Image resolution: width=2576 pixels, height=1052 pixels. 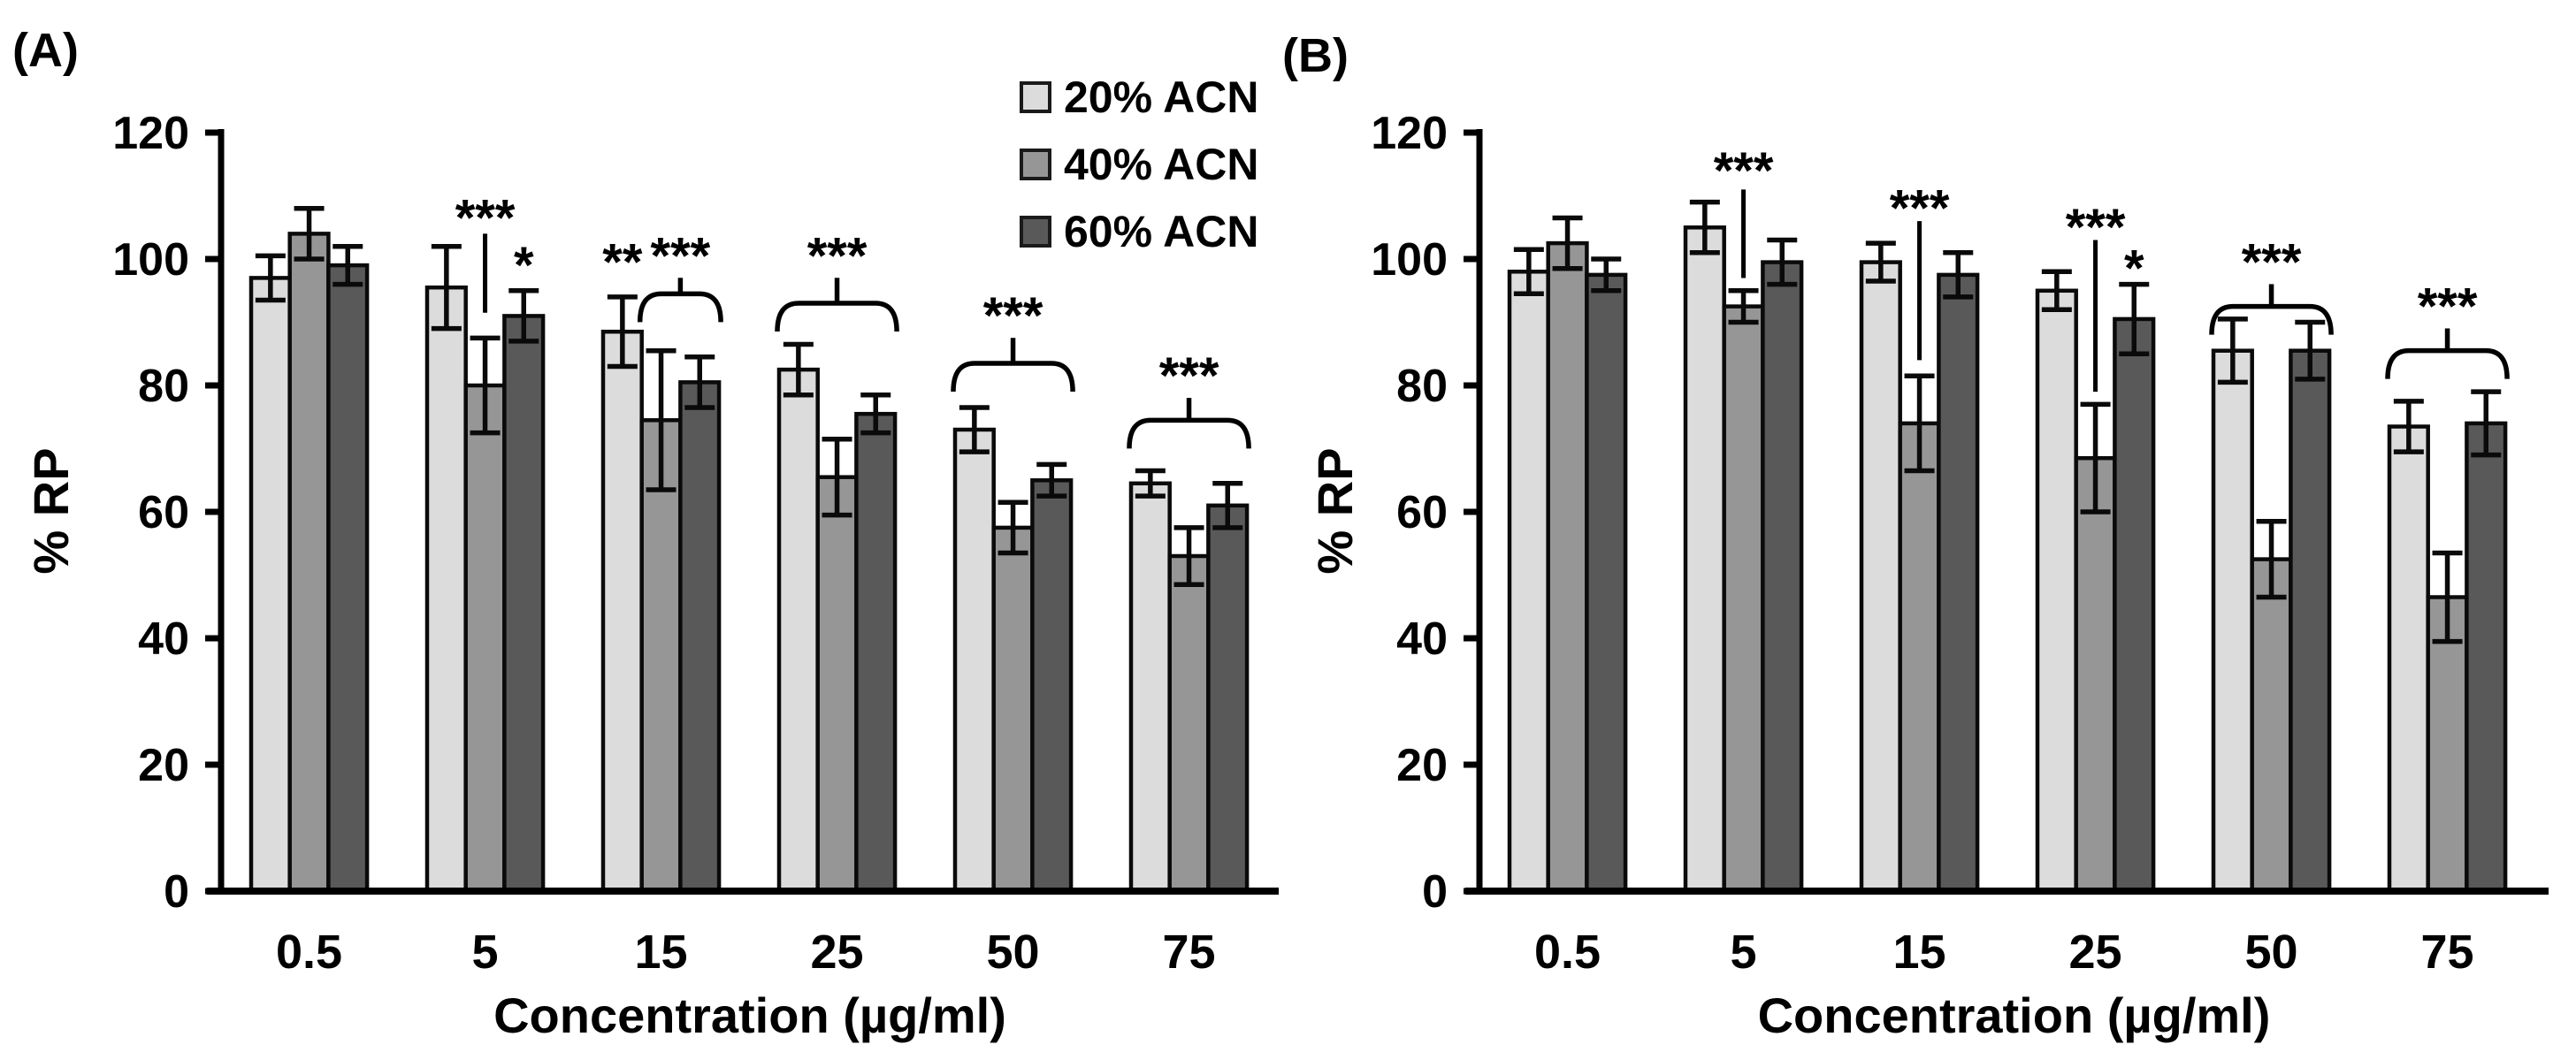 I want to click on legend-item-20-acn: 20% ACN, so click(x=1139, y=97).